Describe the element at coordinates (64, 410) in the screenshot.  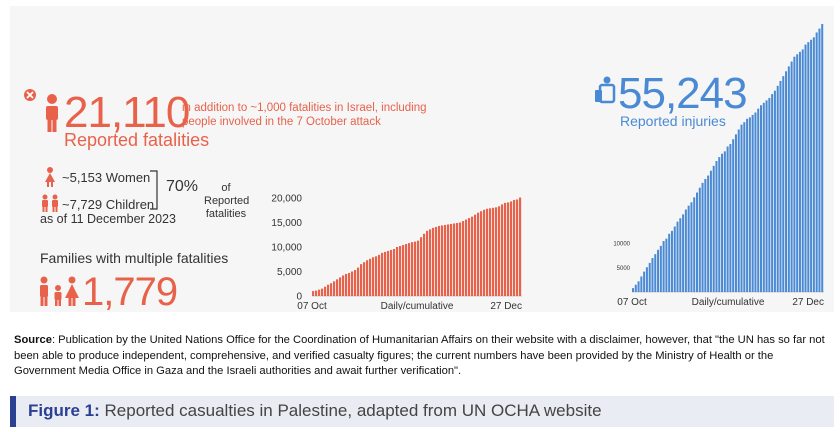
I see `caption-label: Figure 1:` at that location.